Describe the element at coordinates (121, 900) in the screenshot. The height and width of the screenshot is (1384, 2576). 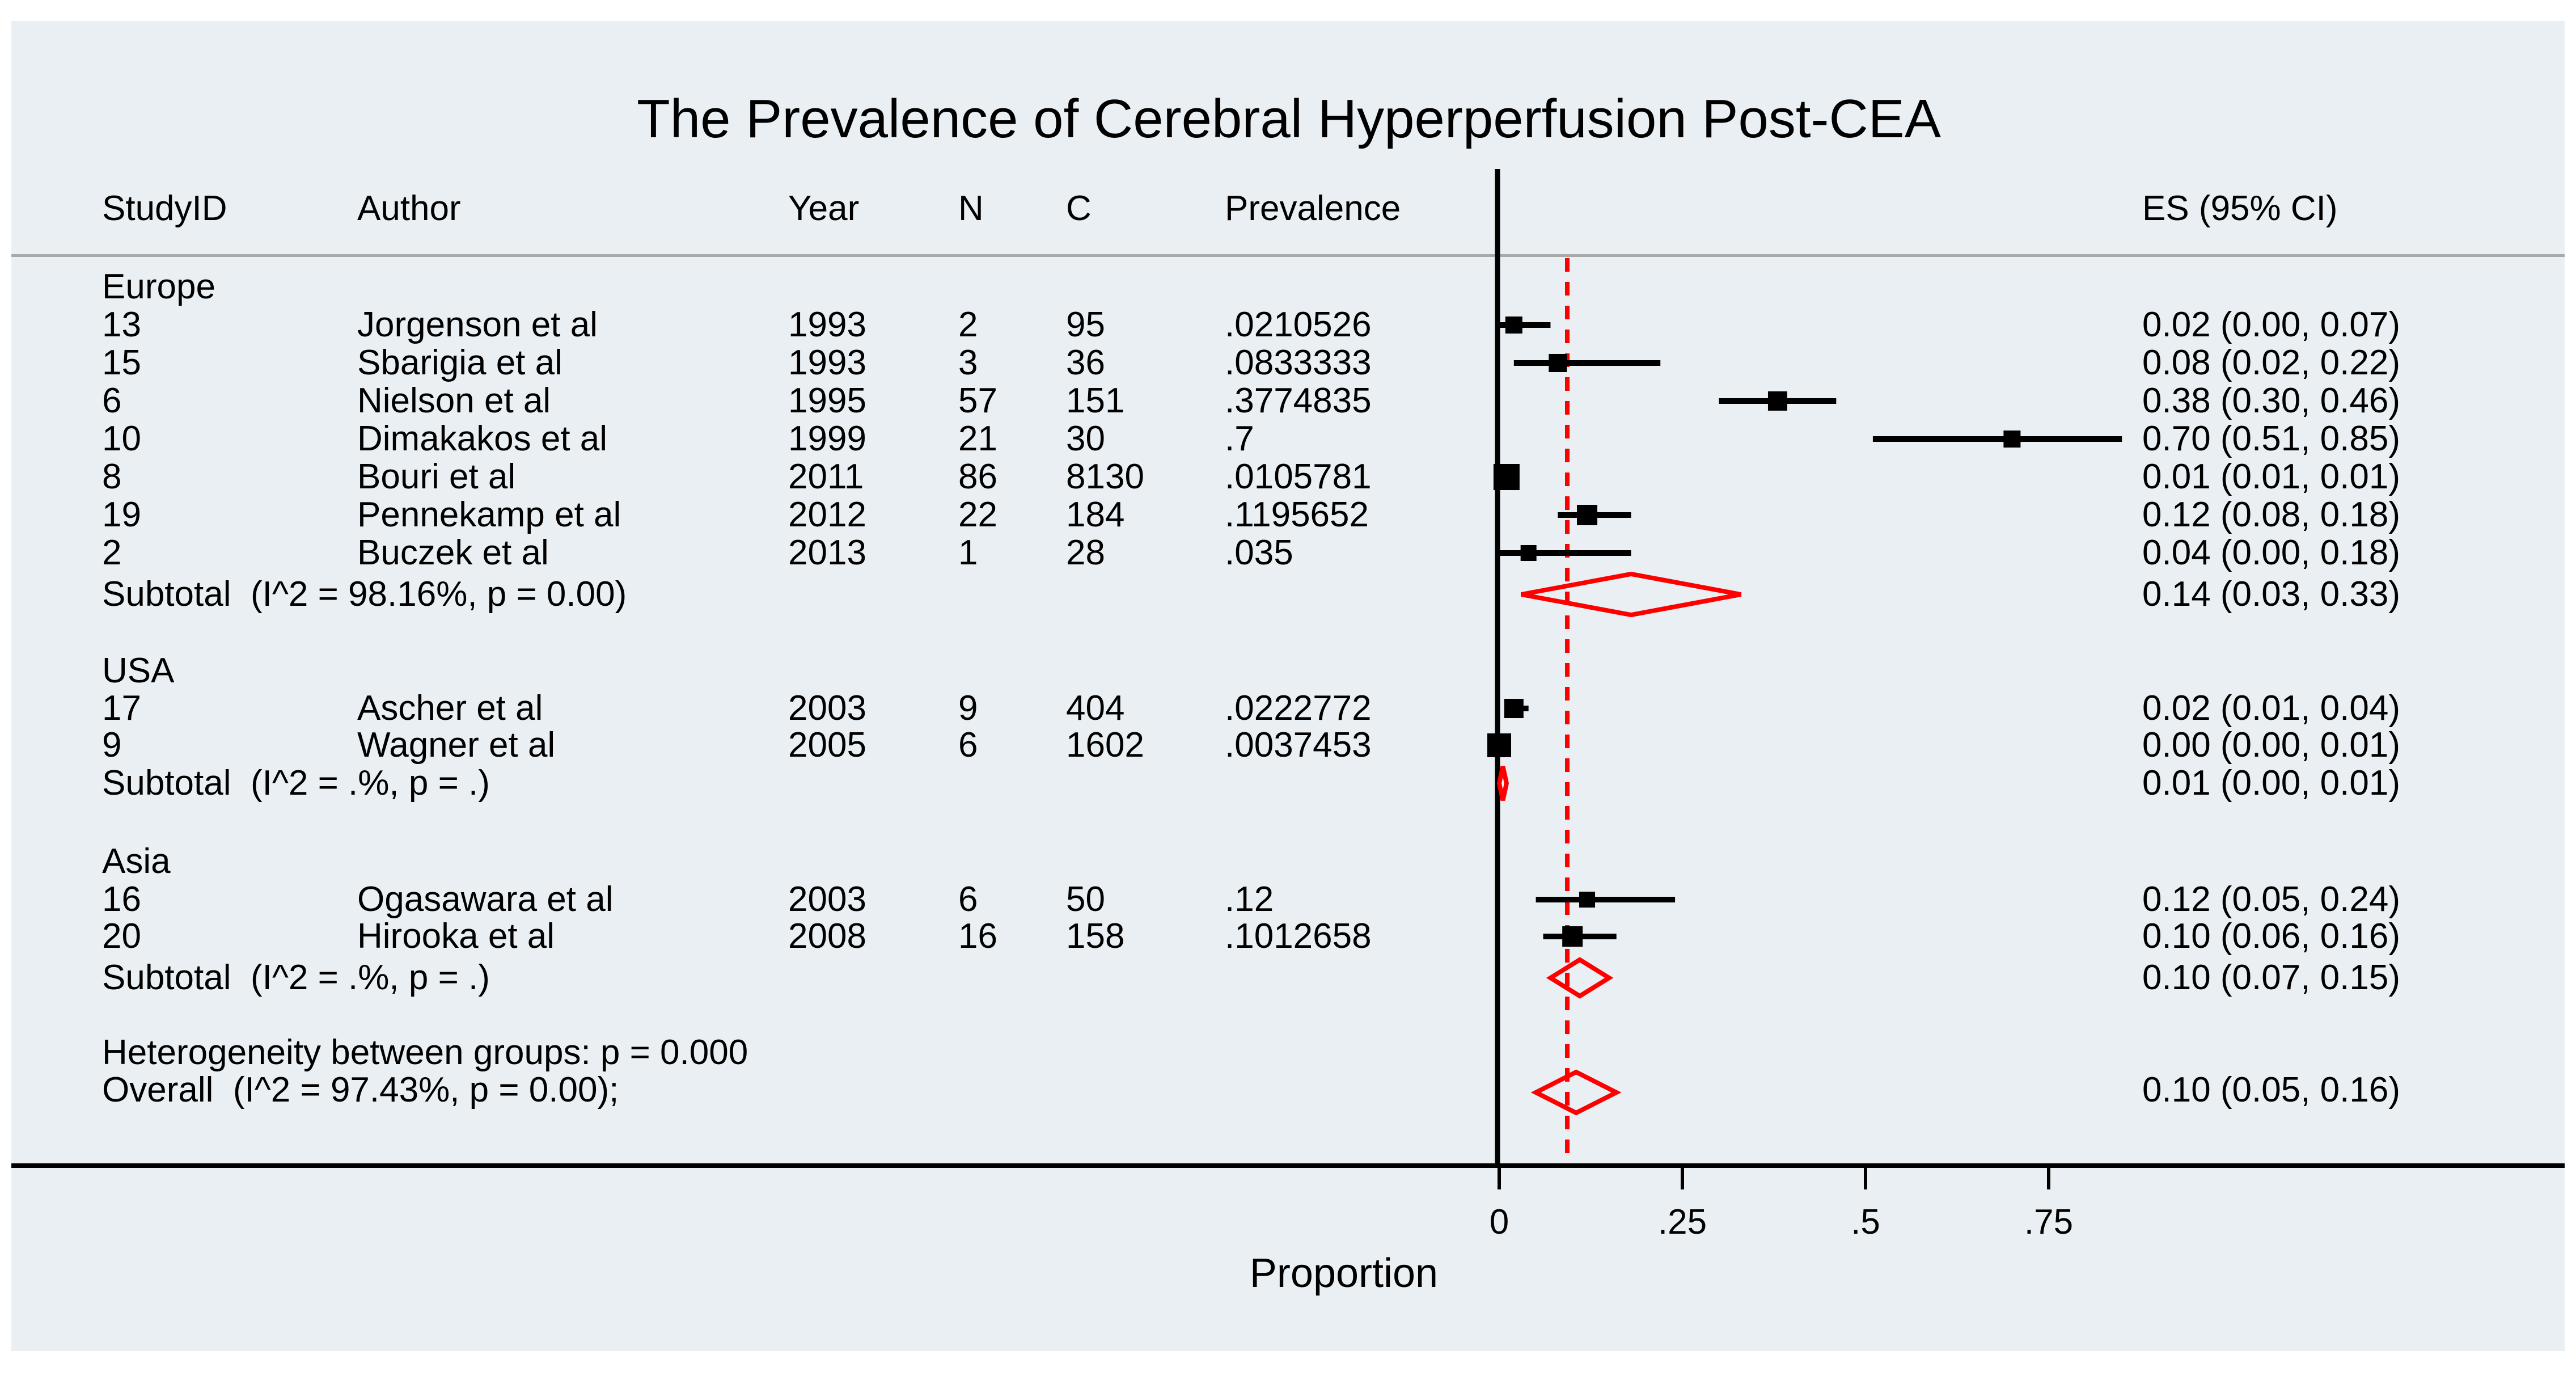
I see `study-id-cell: 16` at that location.